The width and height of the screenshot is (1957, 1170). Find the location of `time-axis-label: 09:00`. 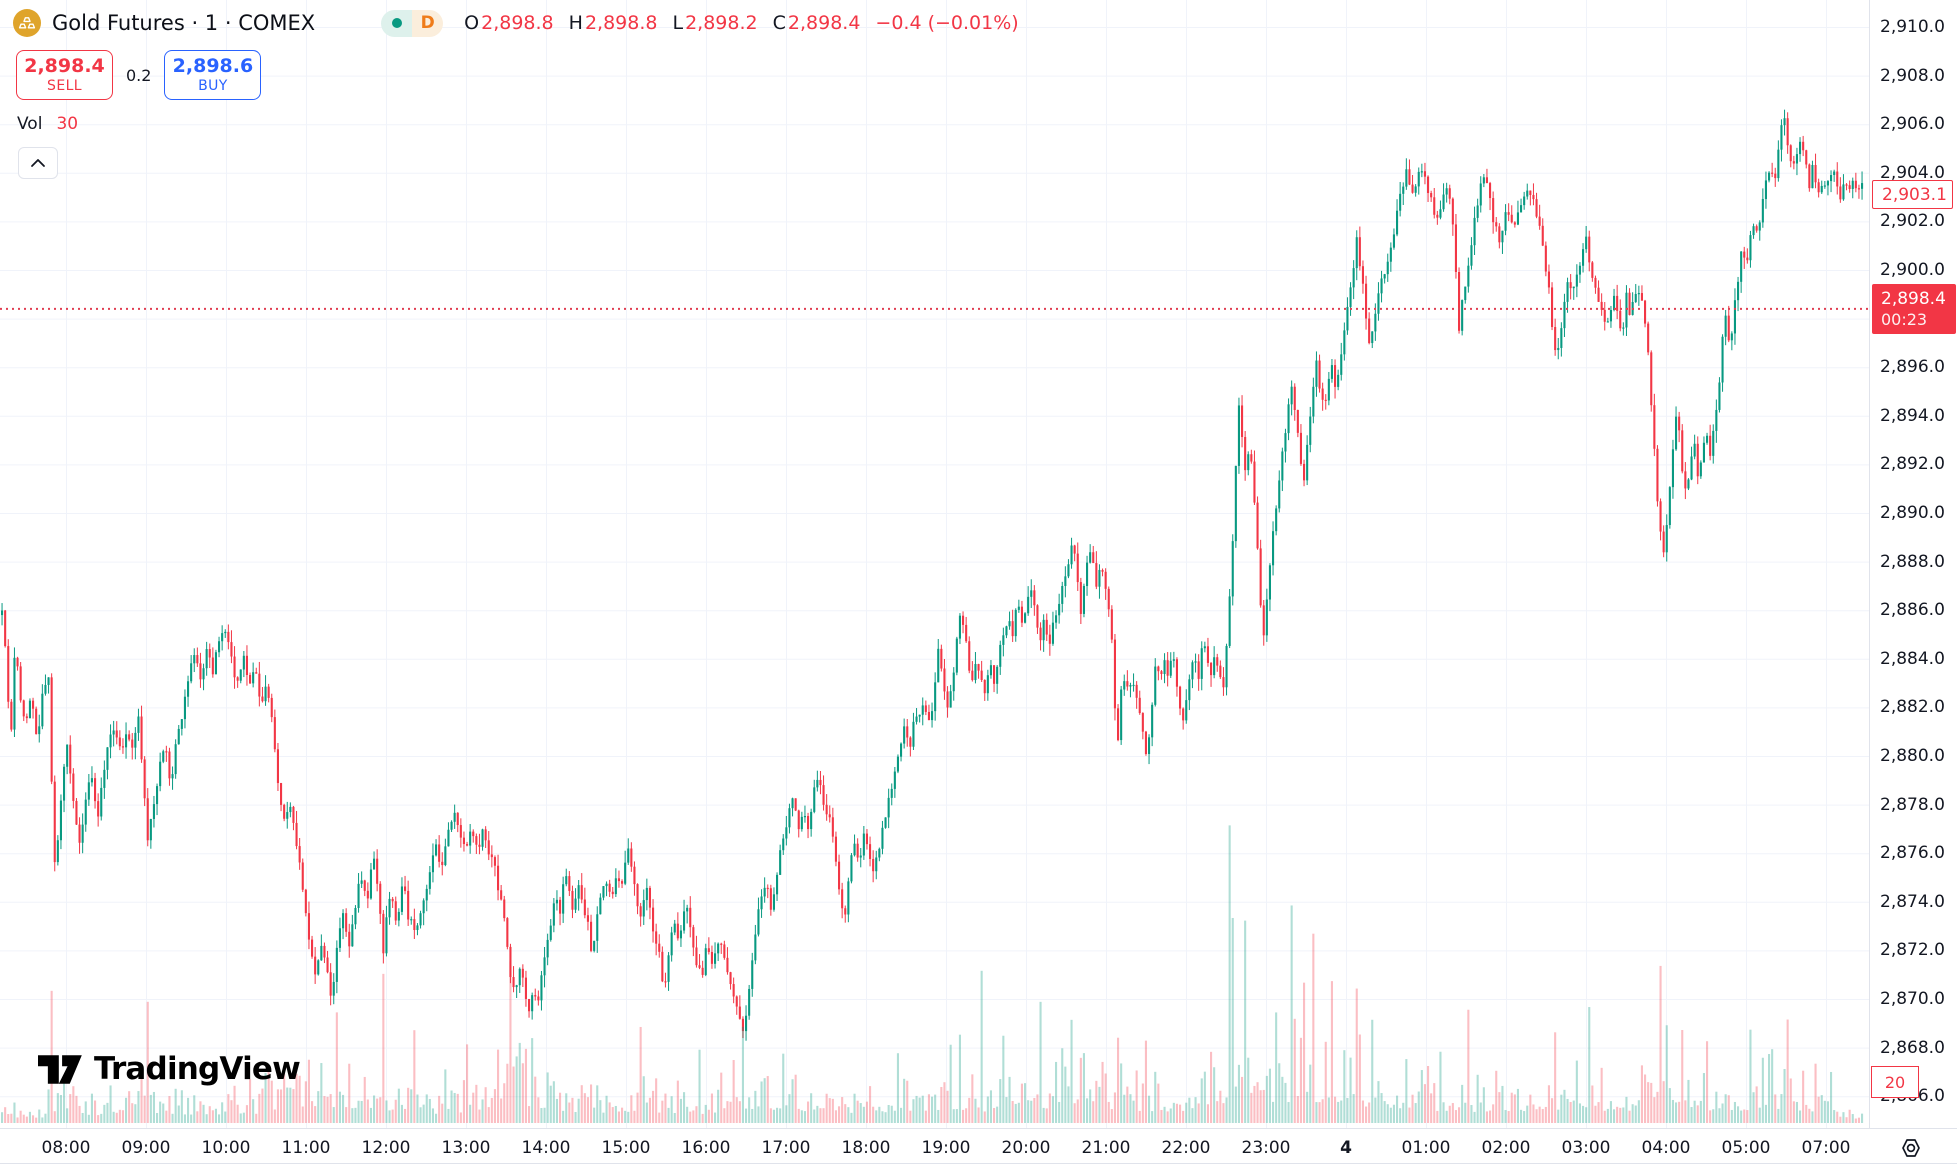

time-axis-label: 09:00 is located at coordinates (146, 1148).